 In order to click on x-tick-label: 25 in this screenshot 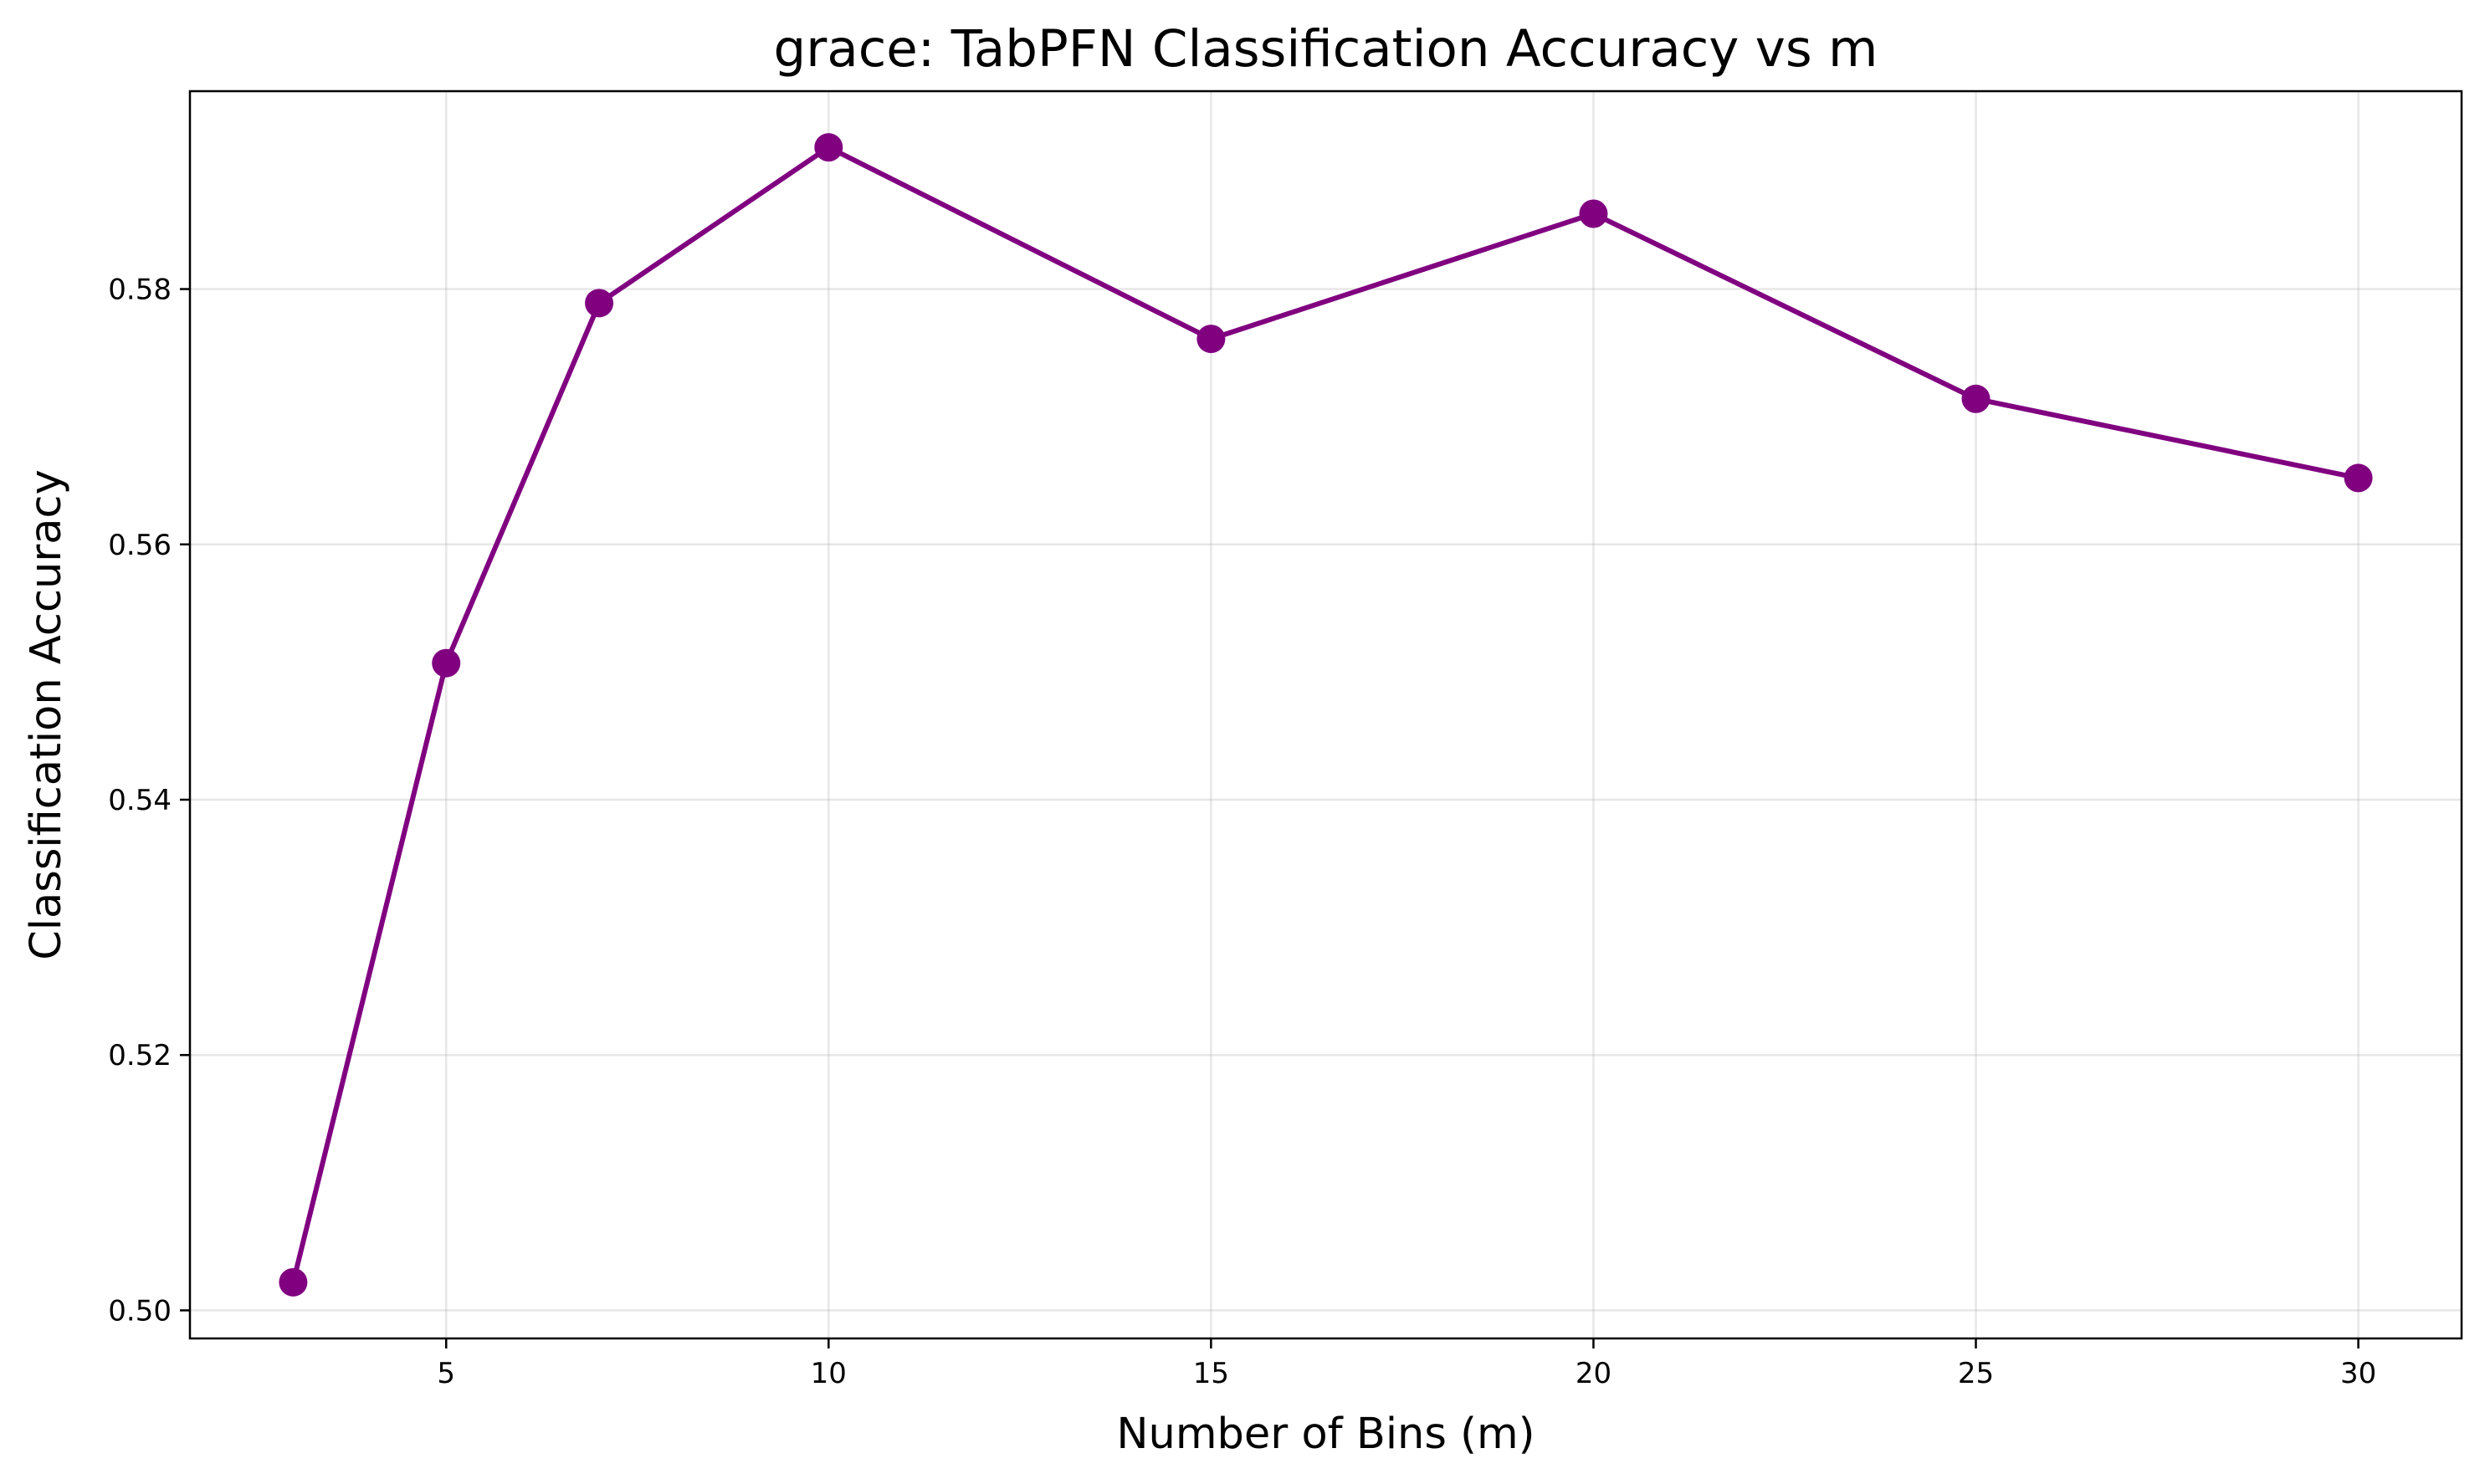, I will do `click(1976, 1373)`.